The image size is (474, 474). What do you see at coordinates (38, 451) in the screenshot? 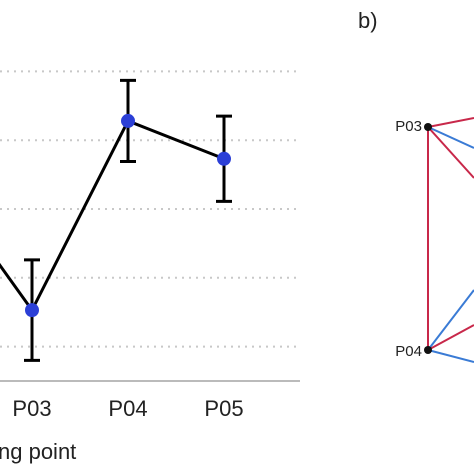
I see `x-axis-label: ng point` at bounding box center [38, 451].